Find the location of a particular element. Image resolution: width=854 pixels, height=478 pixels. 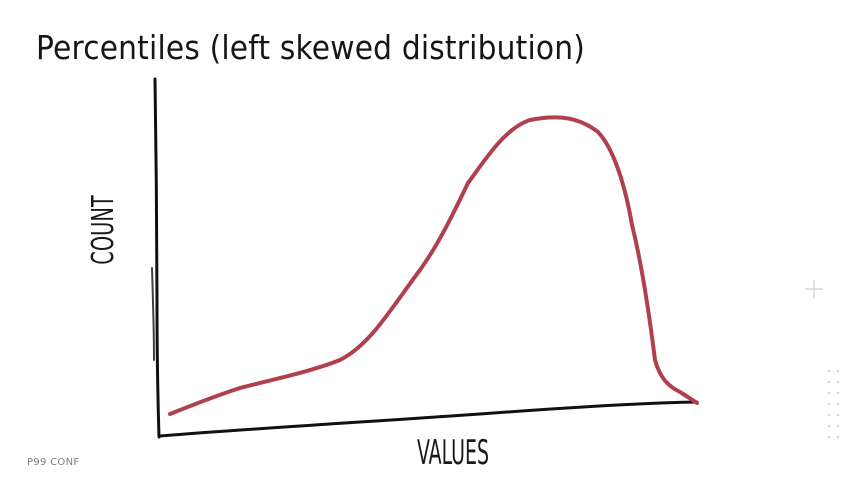

footer-brand-label: P99 CONF is located at coordinates (53, 462).